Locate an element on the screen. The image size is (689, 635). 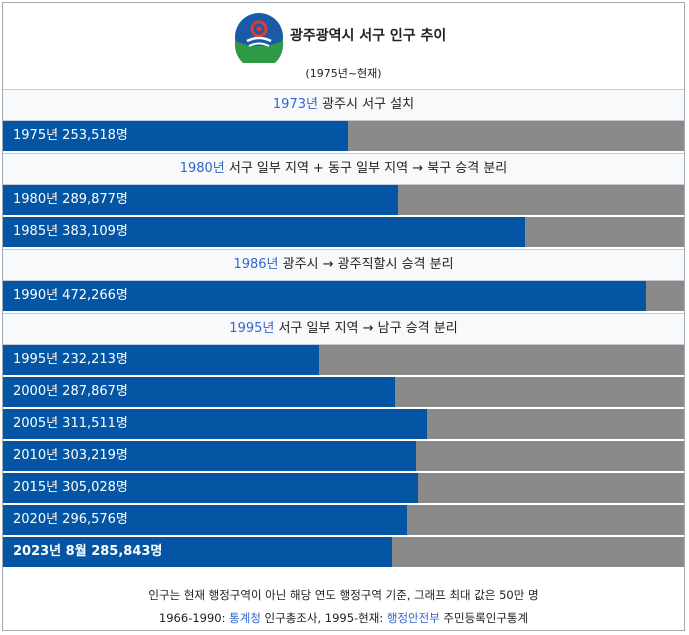
population-bar-row: 1975년 253,518명 is located at coordinates (343, 137).